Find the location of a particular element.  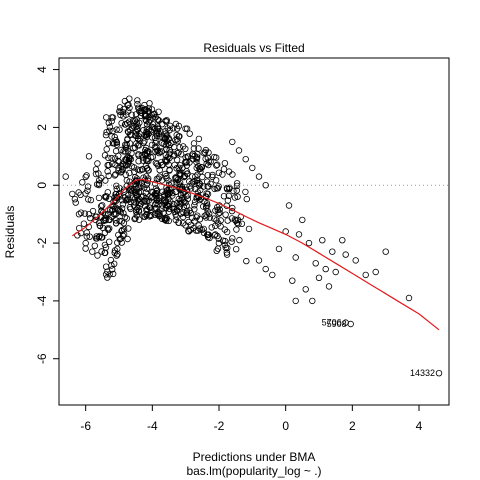

chart-title: Residuals vs Fitted is located at coordinates (253, 48).